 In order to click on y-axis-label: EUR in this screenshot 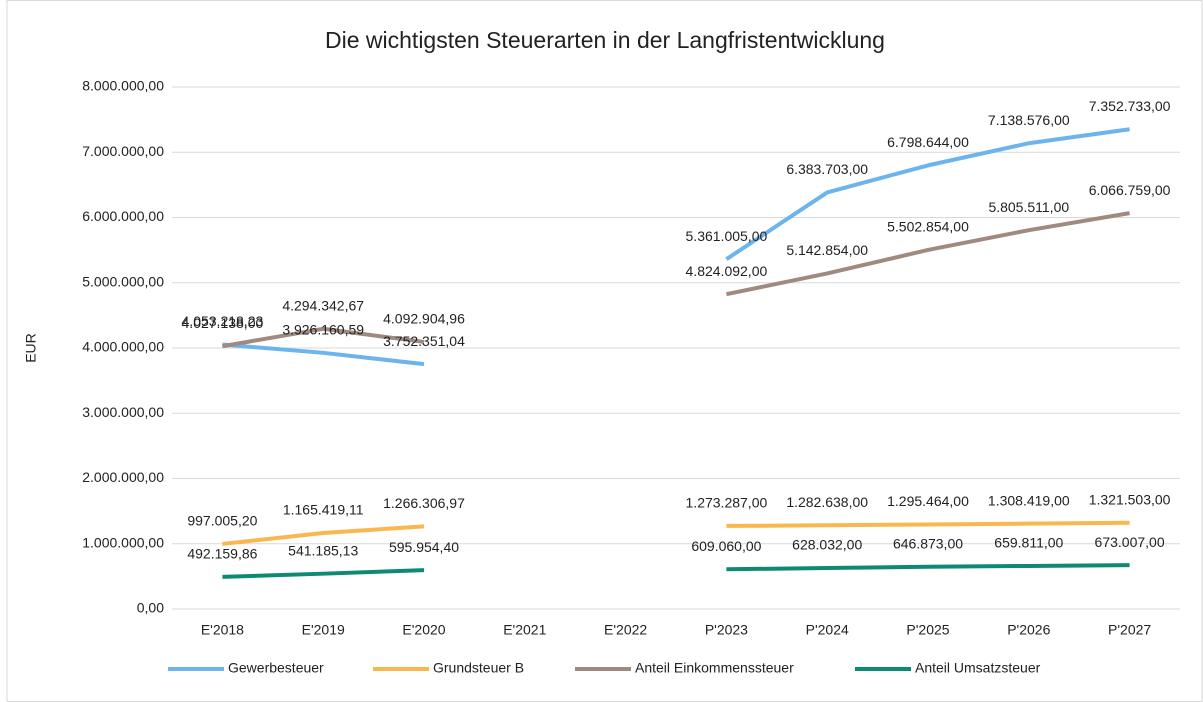, I will do `click(31, 348)`.